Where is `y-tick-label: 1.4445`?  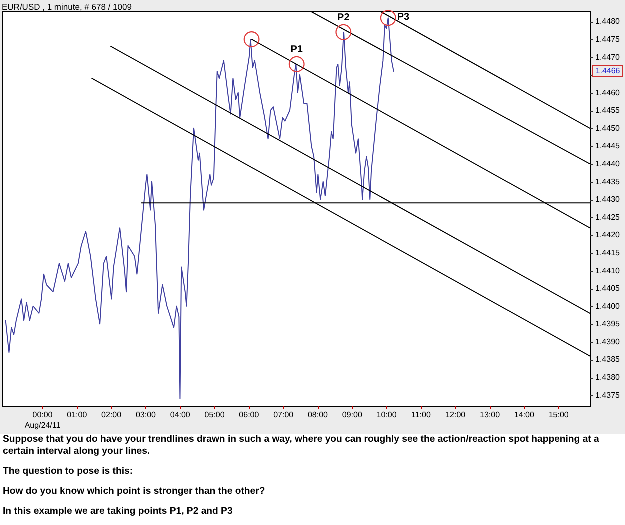 y-tick-label: 1.4445 is located at coordinates (608, 146).